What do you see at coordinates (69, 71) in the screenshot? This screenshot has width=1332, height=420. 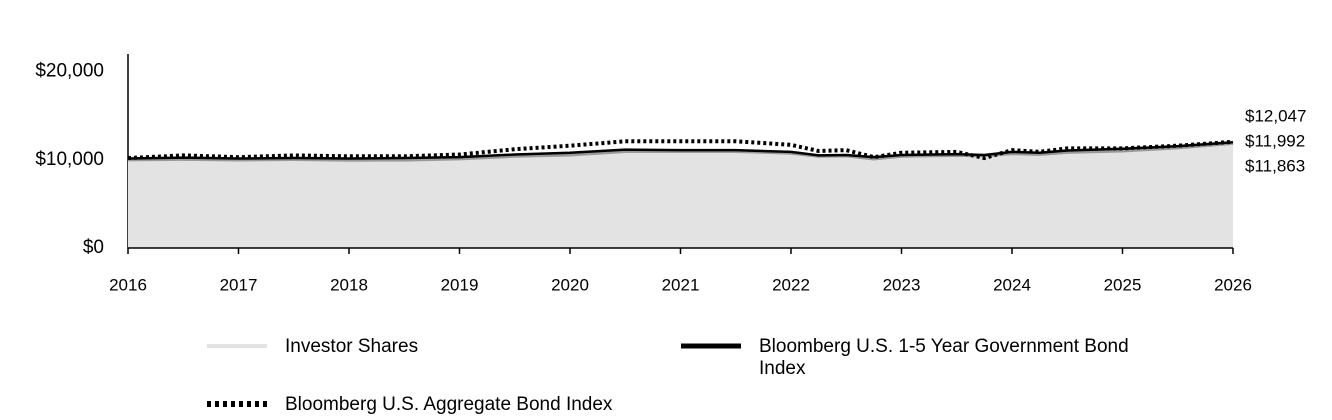 I see `y-tick-label: $20,000` at bounding box center [69, 71].